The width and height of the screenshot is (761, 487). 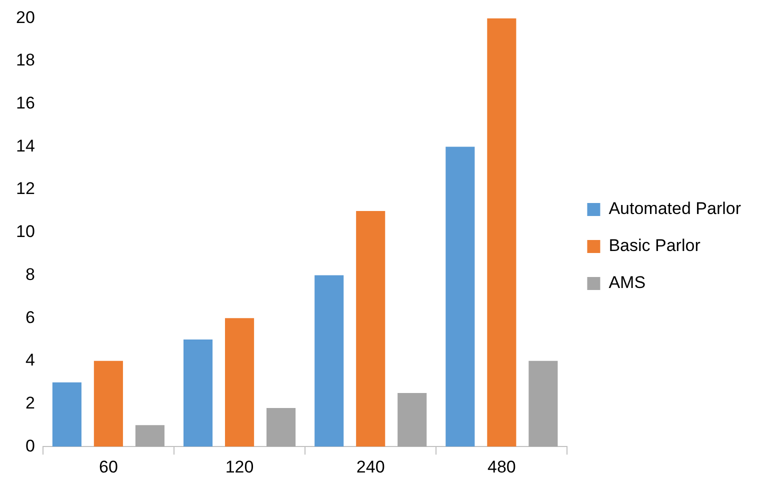 What do you see at coordinates (30, 402) in the screenshot?
I see `y-tick-label: 2` at bounding box center [30, 402].